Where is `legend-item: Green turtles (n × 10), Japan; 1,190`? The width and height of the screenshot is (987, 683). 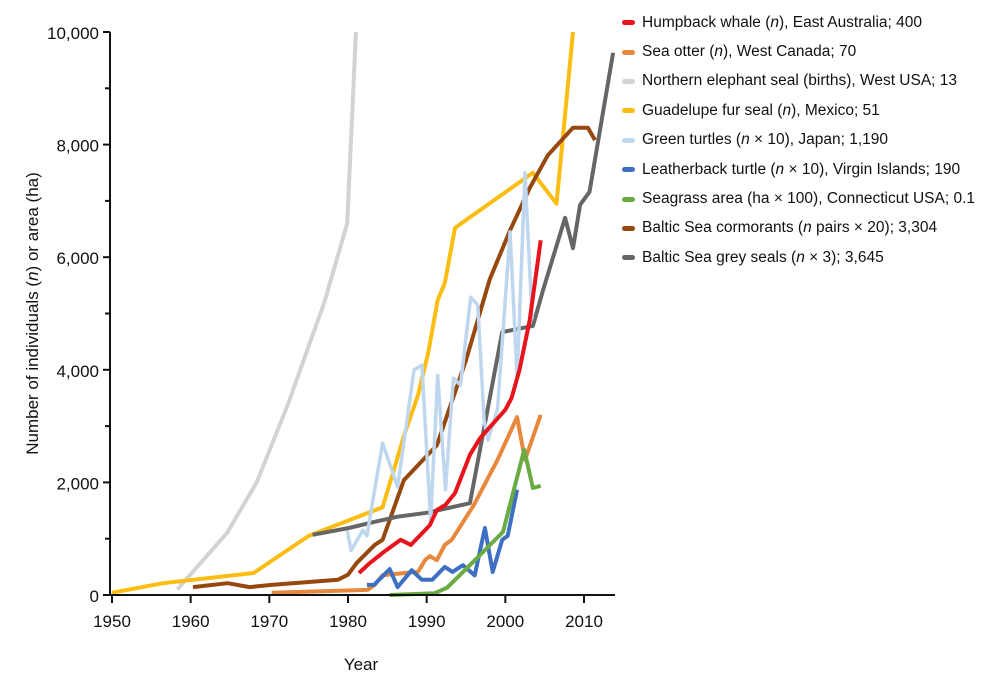
legend-item: Green turtles (n × 10), Japan; 1,190 is located at coordinates (798, 140).